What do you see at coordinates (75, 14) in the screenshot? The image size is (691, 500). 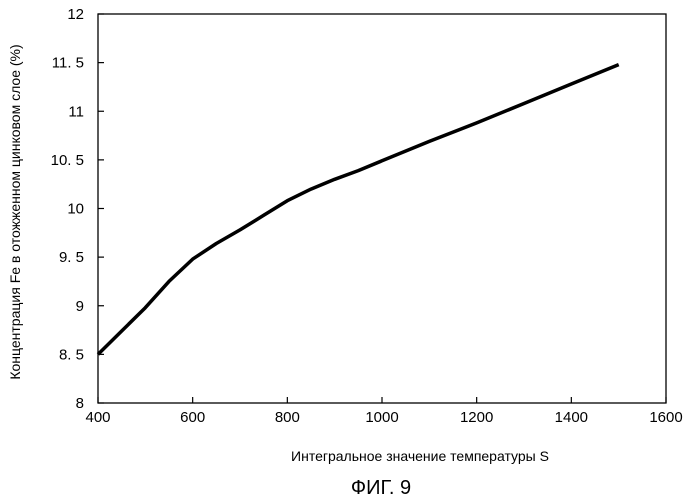 I see `y-tick-label: 12` at bounding box center [75, 14].